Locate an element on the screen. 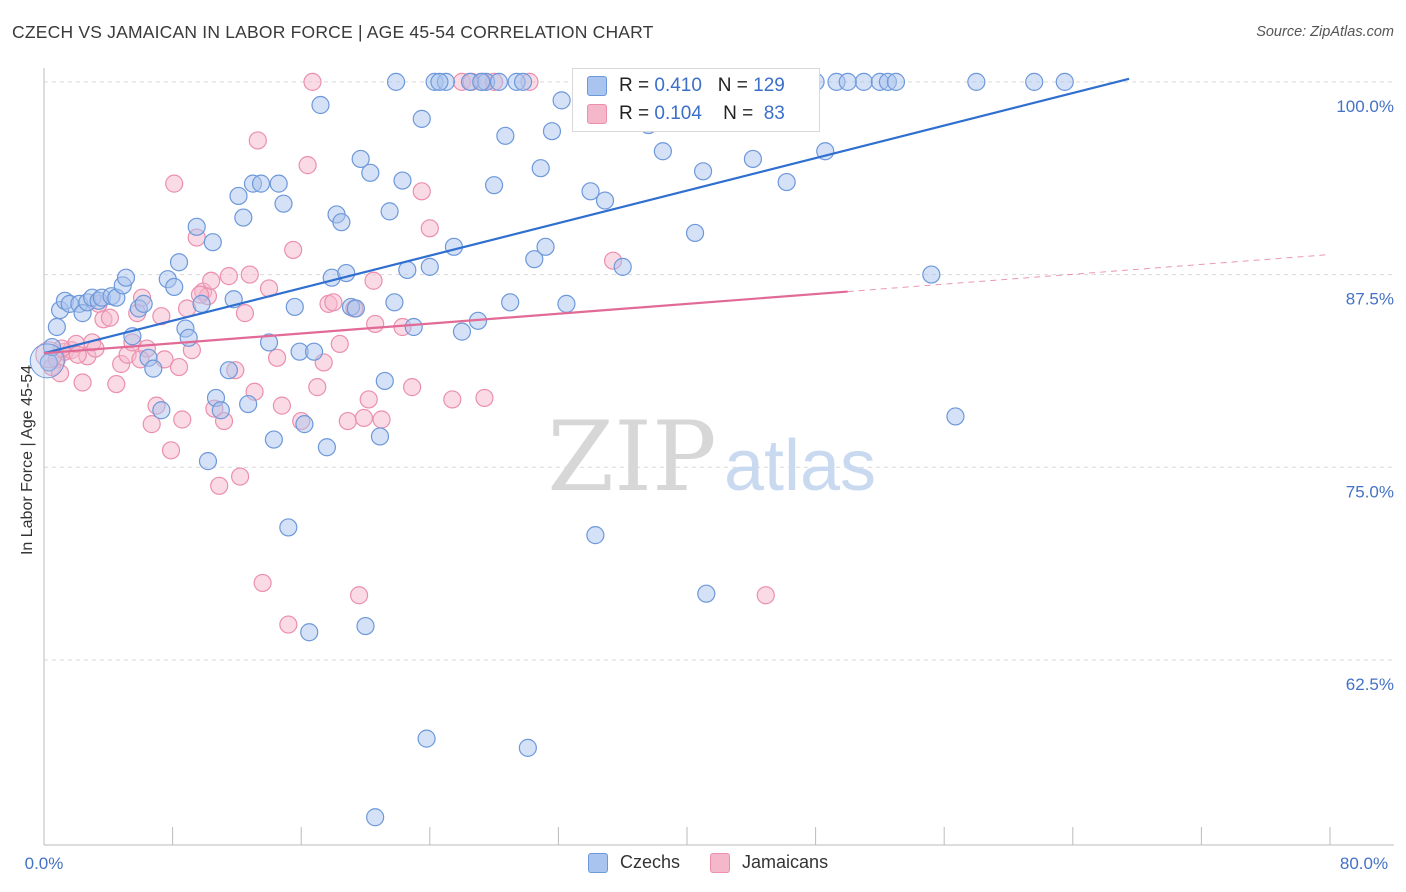  correlation-legend: R = 0.410 N = 129 R = 0.104 N = 83 is located at coordinates (696, 100).